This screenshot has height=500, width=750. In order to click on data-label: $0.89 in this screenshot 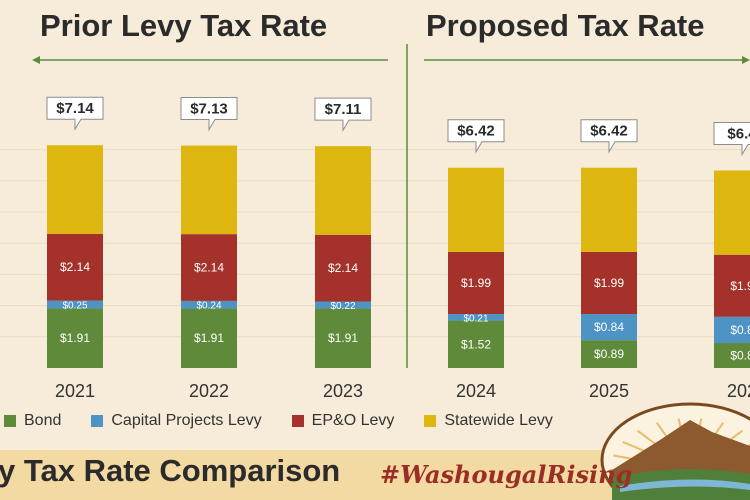, I will do `click(609, 354)`.